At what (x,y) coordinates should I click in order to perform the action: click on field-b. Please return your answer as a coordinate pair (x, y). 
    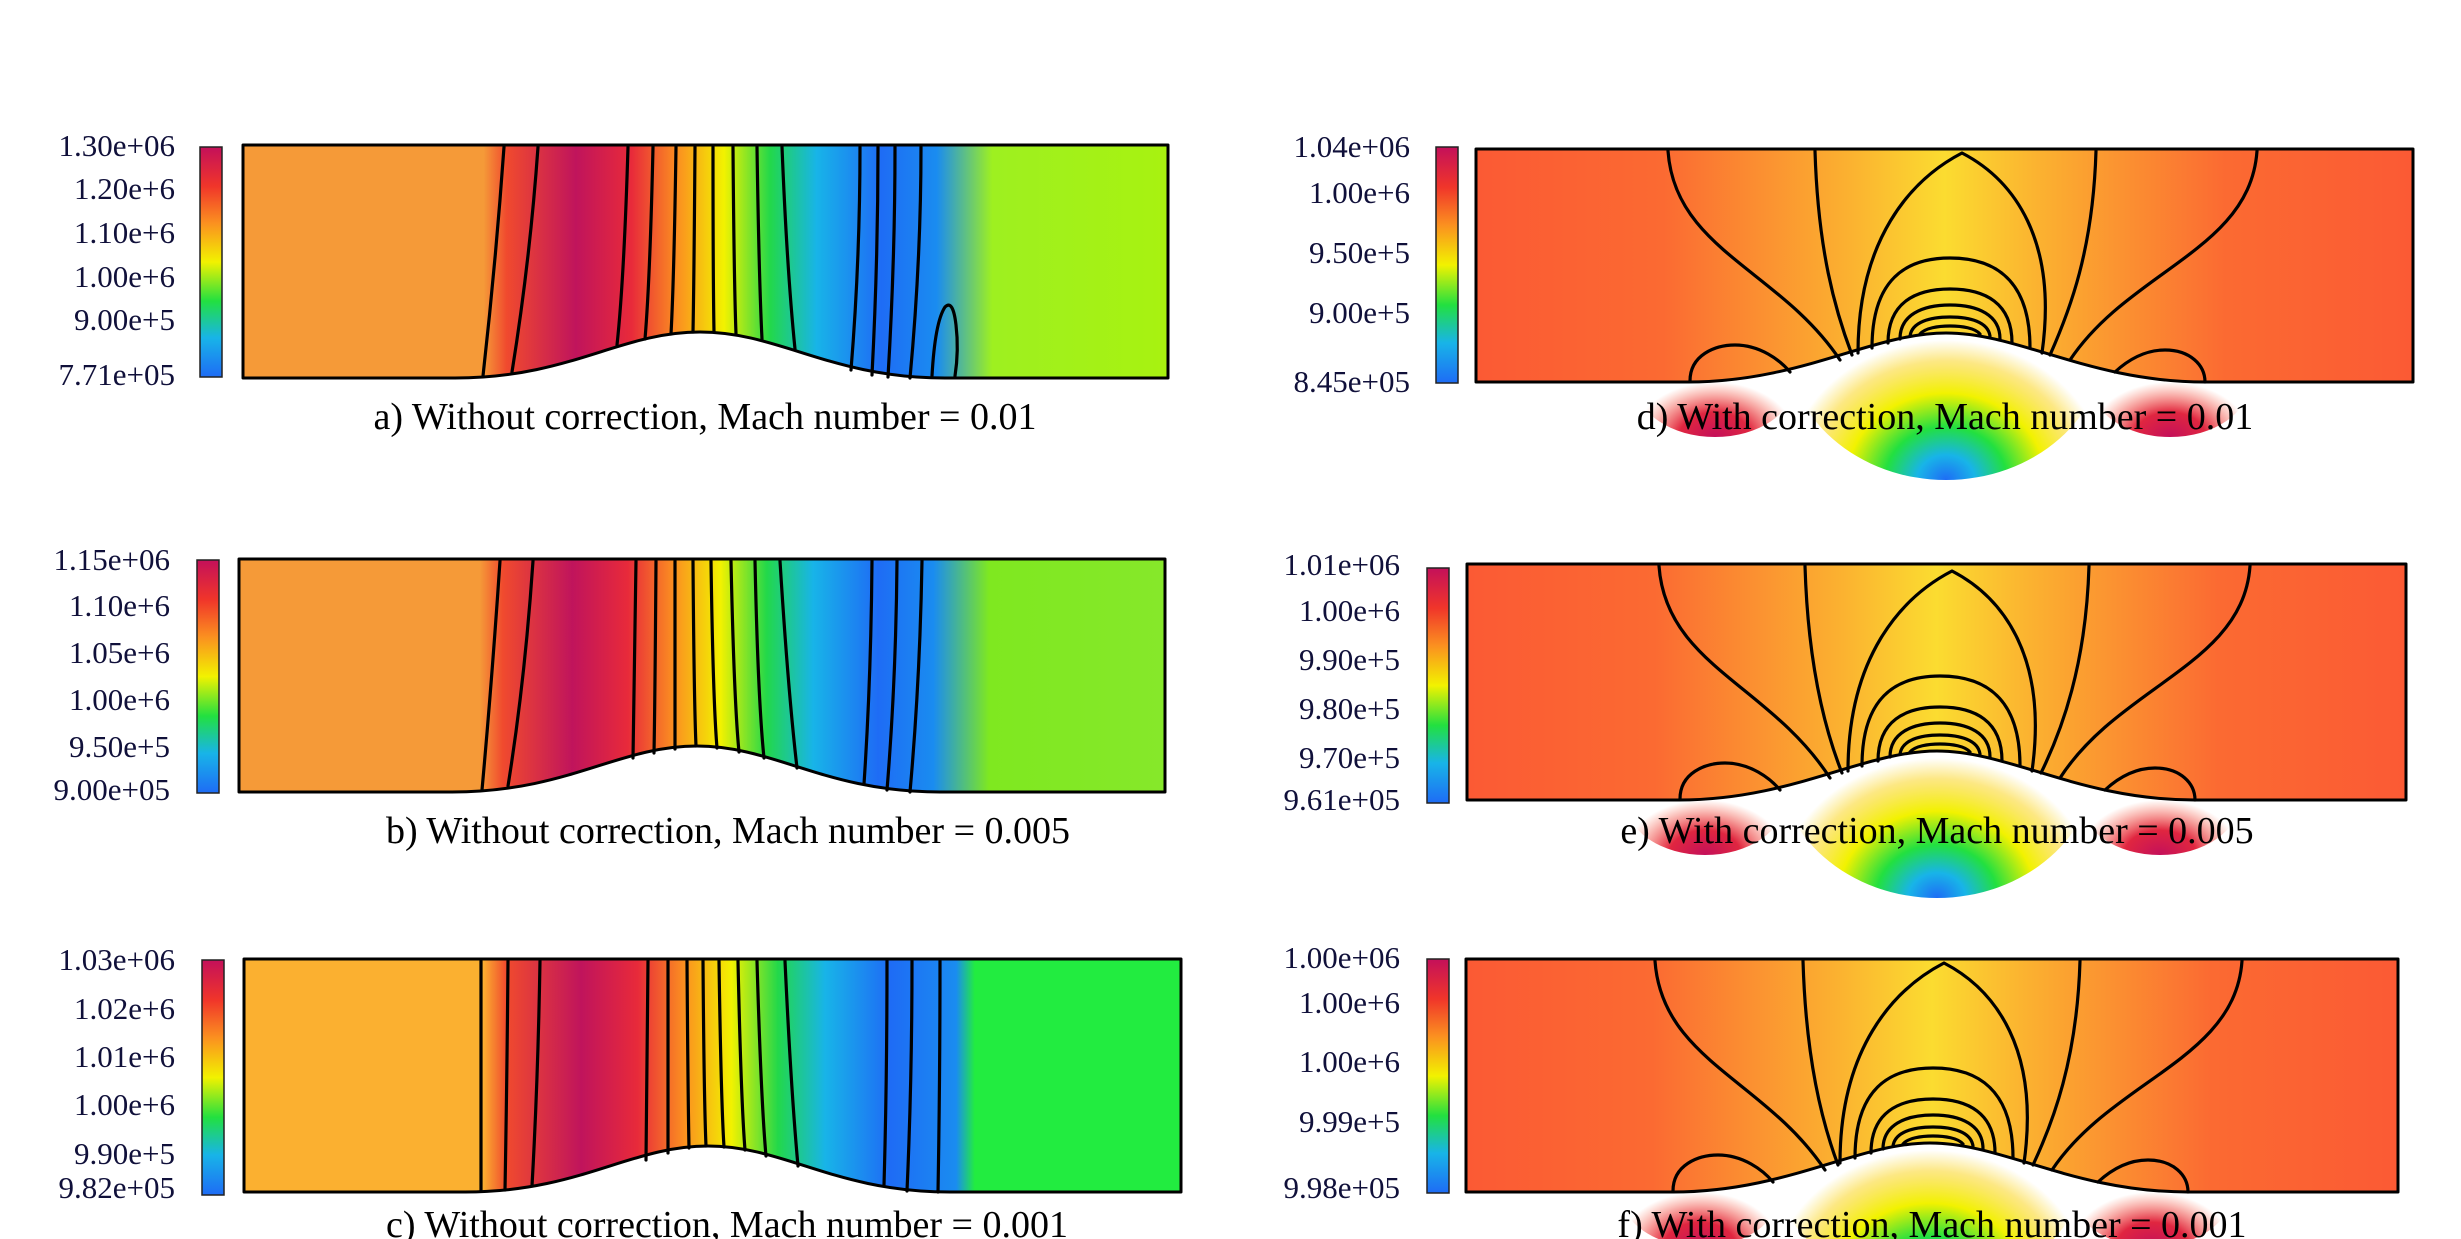
    Looking at the image, I should click on (702, 675).